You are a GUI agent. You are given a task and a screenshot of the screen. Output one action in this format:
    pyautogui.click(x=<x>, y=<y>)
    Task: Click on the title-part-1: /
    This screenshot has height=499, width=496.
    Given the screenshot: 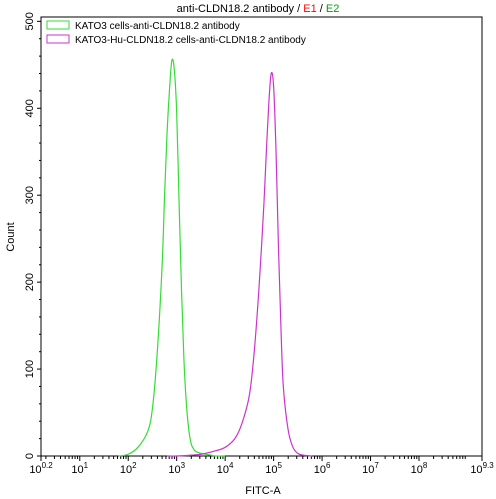 What is the action you would take?
    pyautogui.click(x=298, y=9)
    